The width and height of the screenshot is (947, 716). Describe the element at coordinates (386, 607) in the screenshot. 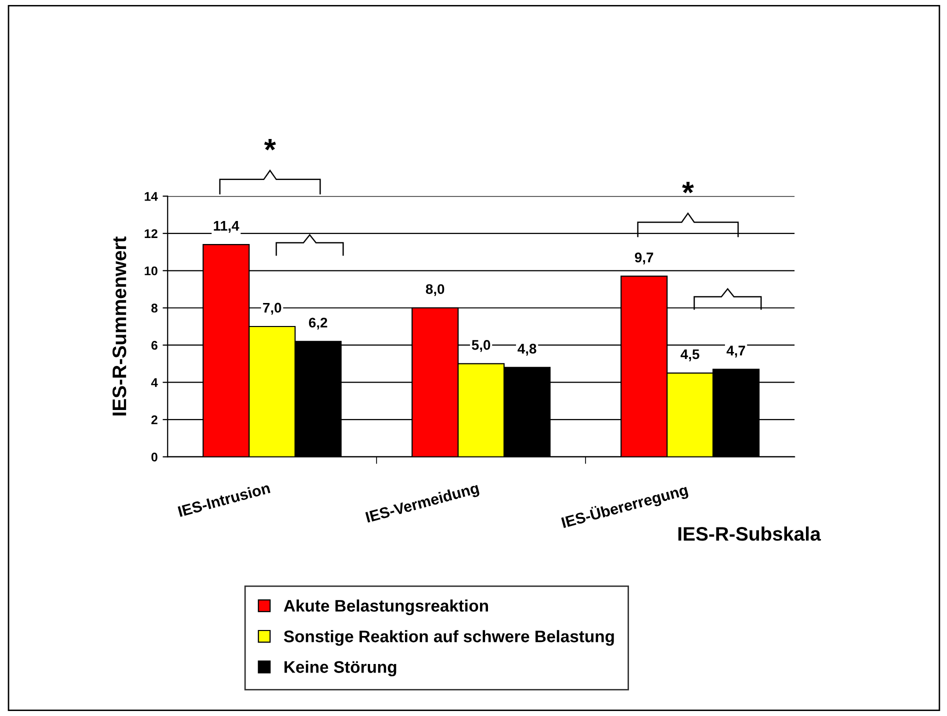

I see `legend-label: Akute Belastungsreaktion` at that location.